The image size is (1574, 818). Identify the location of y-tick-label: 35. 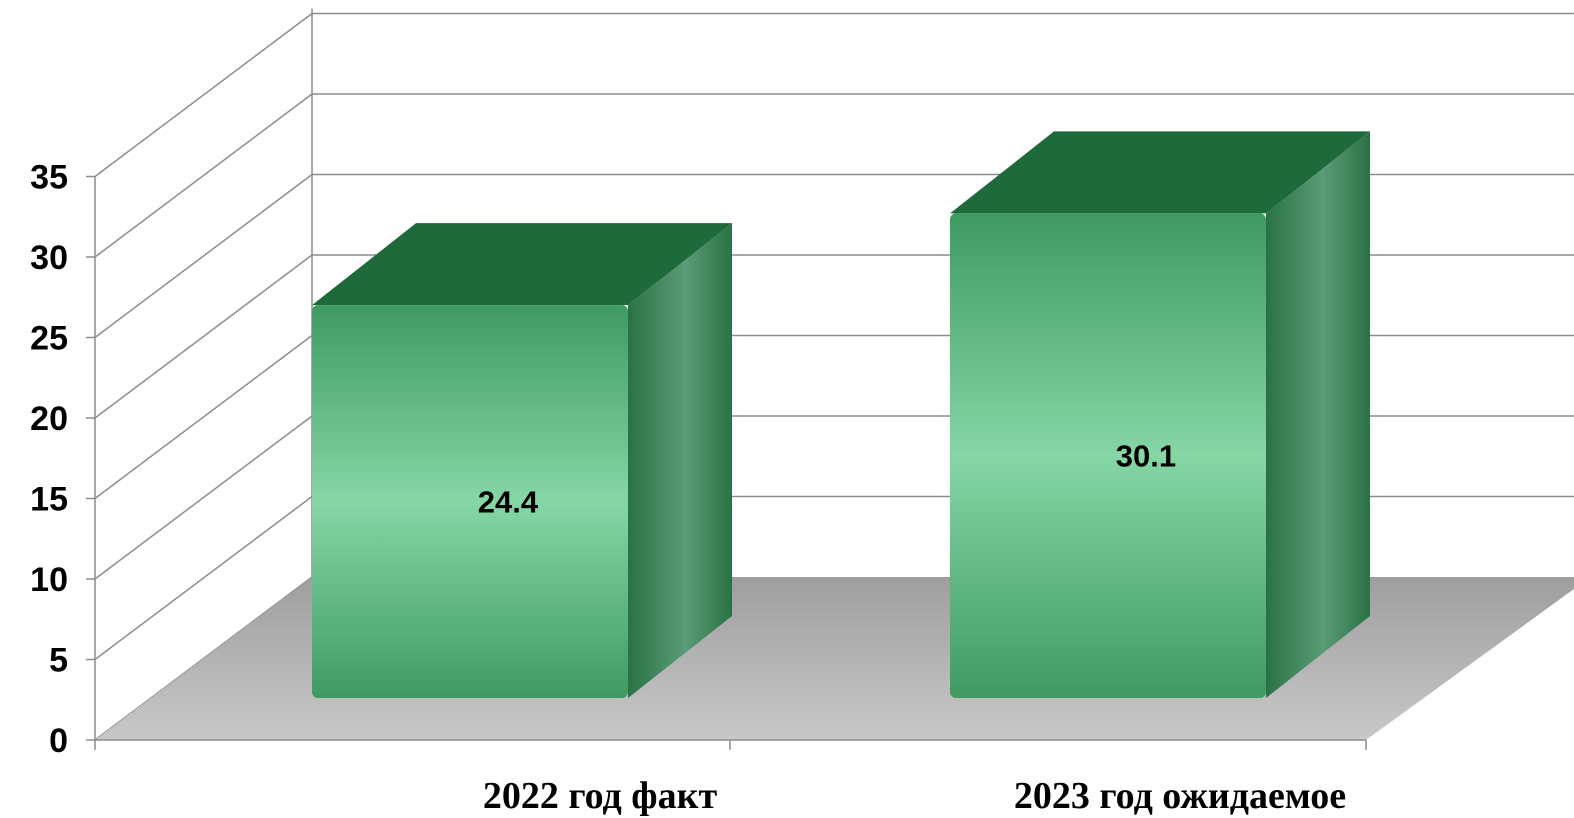
(49, 178).